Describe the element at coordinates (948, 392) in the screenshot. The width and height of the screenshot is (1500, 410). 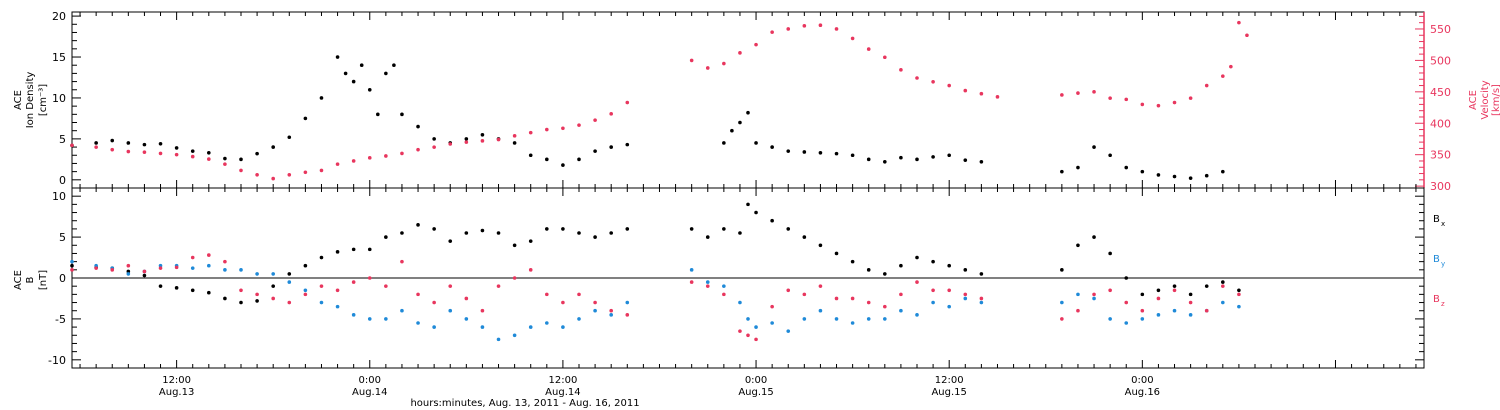
I see `x-tick-label-day: Aug.15` at that location.